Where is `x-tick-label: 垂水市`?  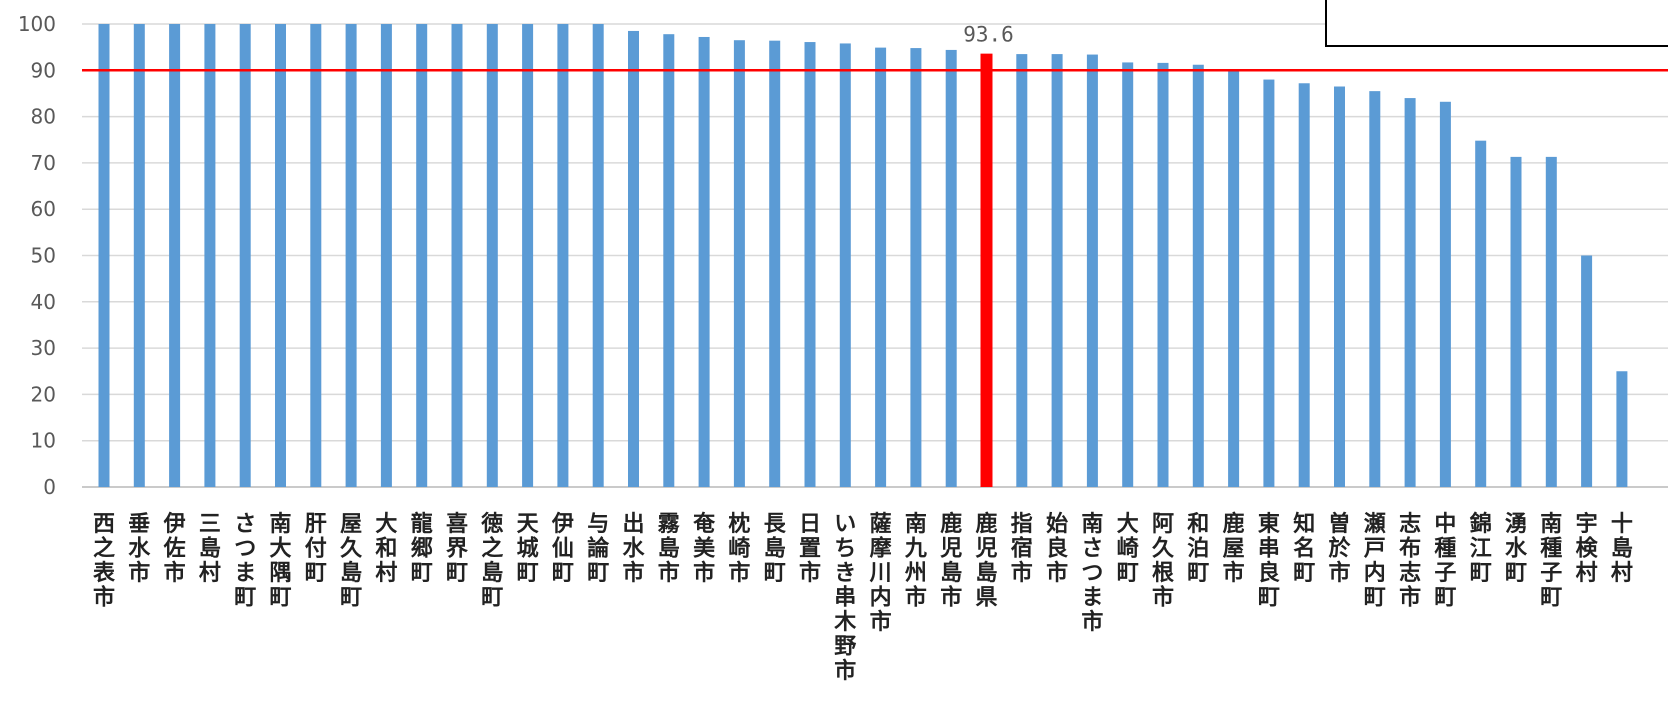 x-tick-label: 垂水市 is located at coordinates (139, 549).